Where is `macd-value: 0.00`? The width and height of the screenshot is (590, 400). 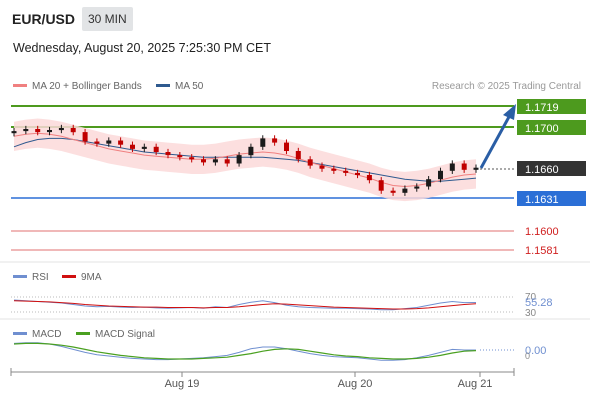 macd-value: 0.00 is located at coordinates (535, 351).